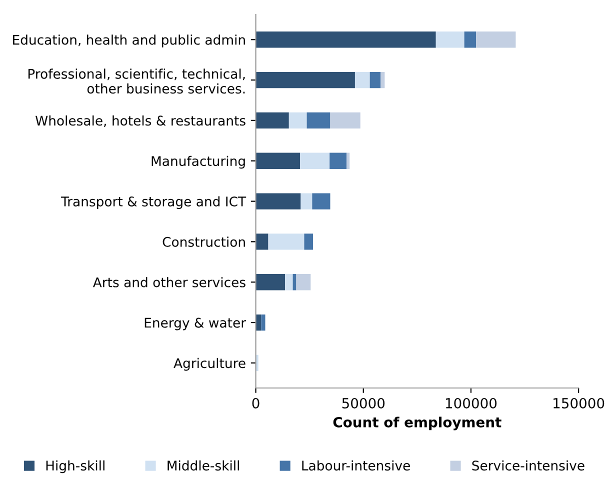 The width and height of the screenshot is (609, 485). I want to click on y-tick-label: Transport & storage and ICT, so click(153, 203).